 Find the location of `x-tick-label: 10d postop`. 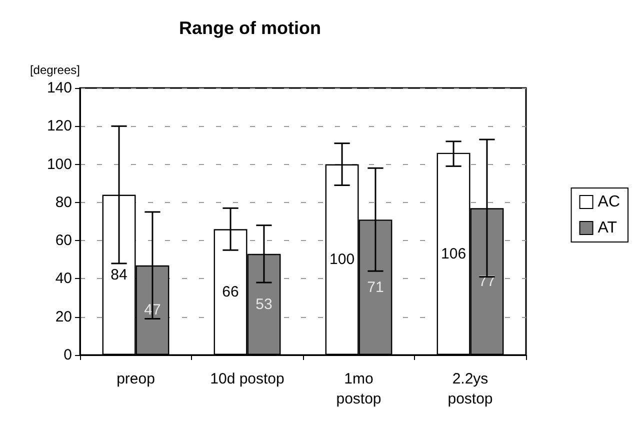

x-tick-label: 10d postop is located at coordinates (247, 379).